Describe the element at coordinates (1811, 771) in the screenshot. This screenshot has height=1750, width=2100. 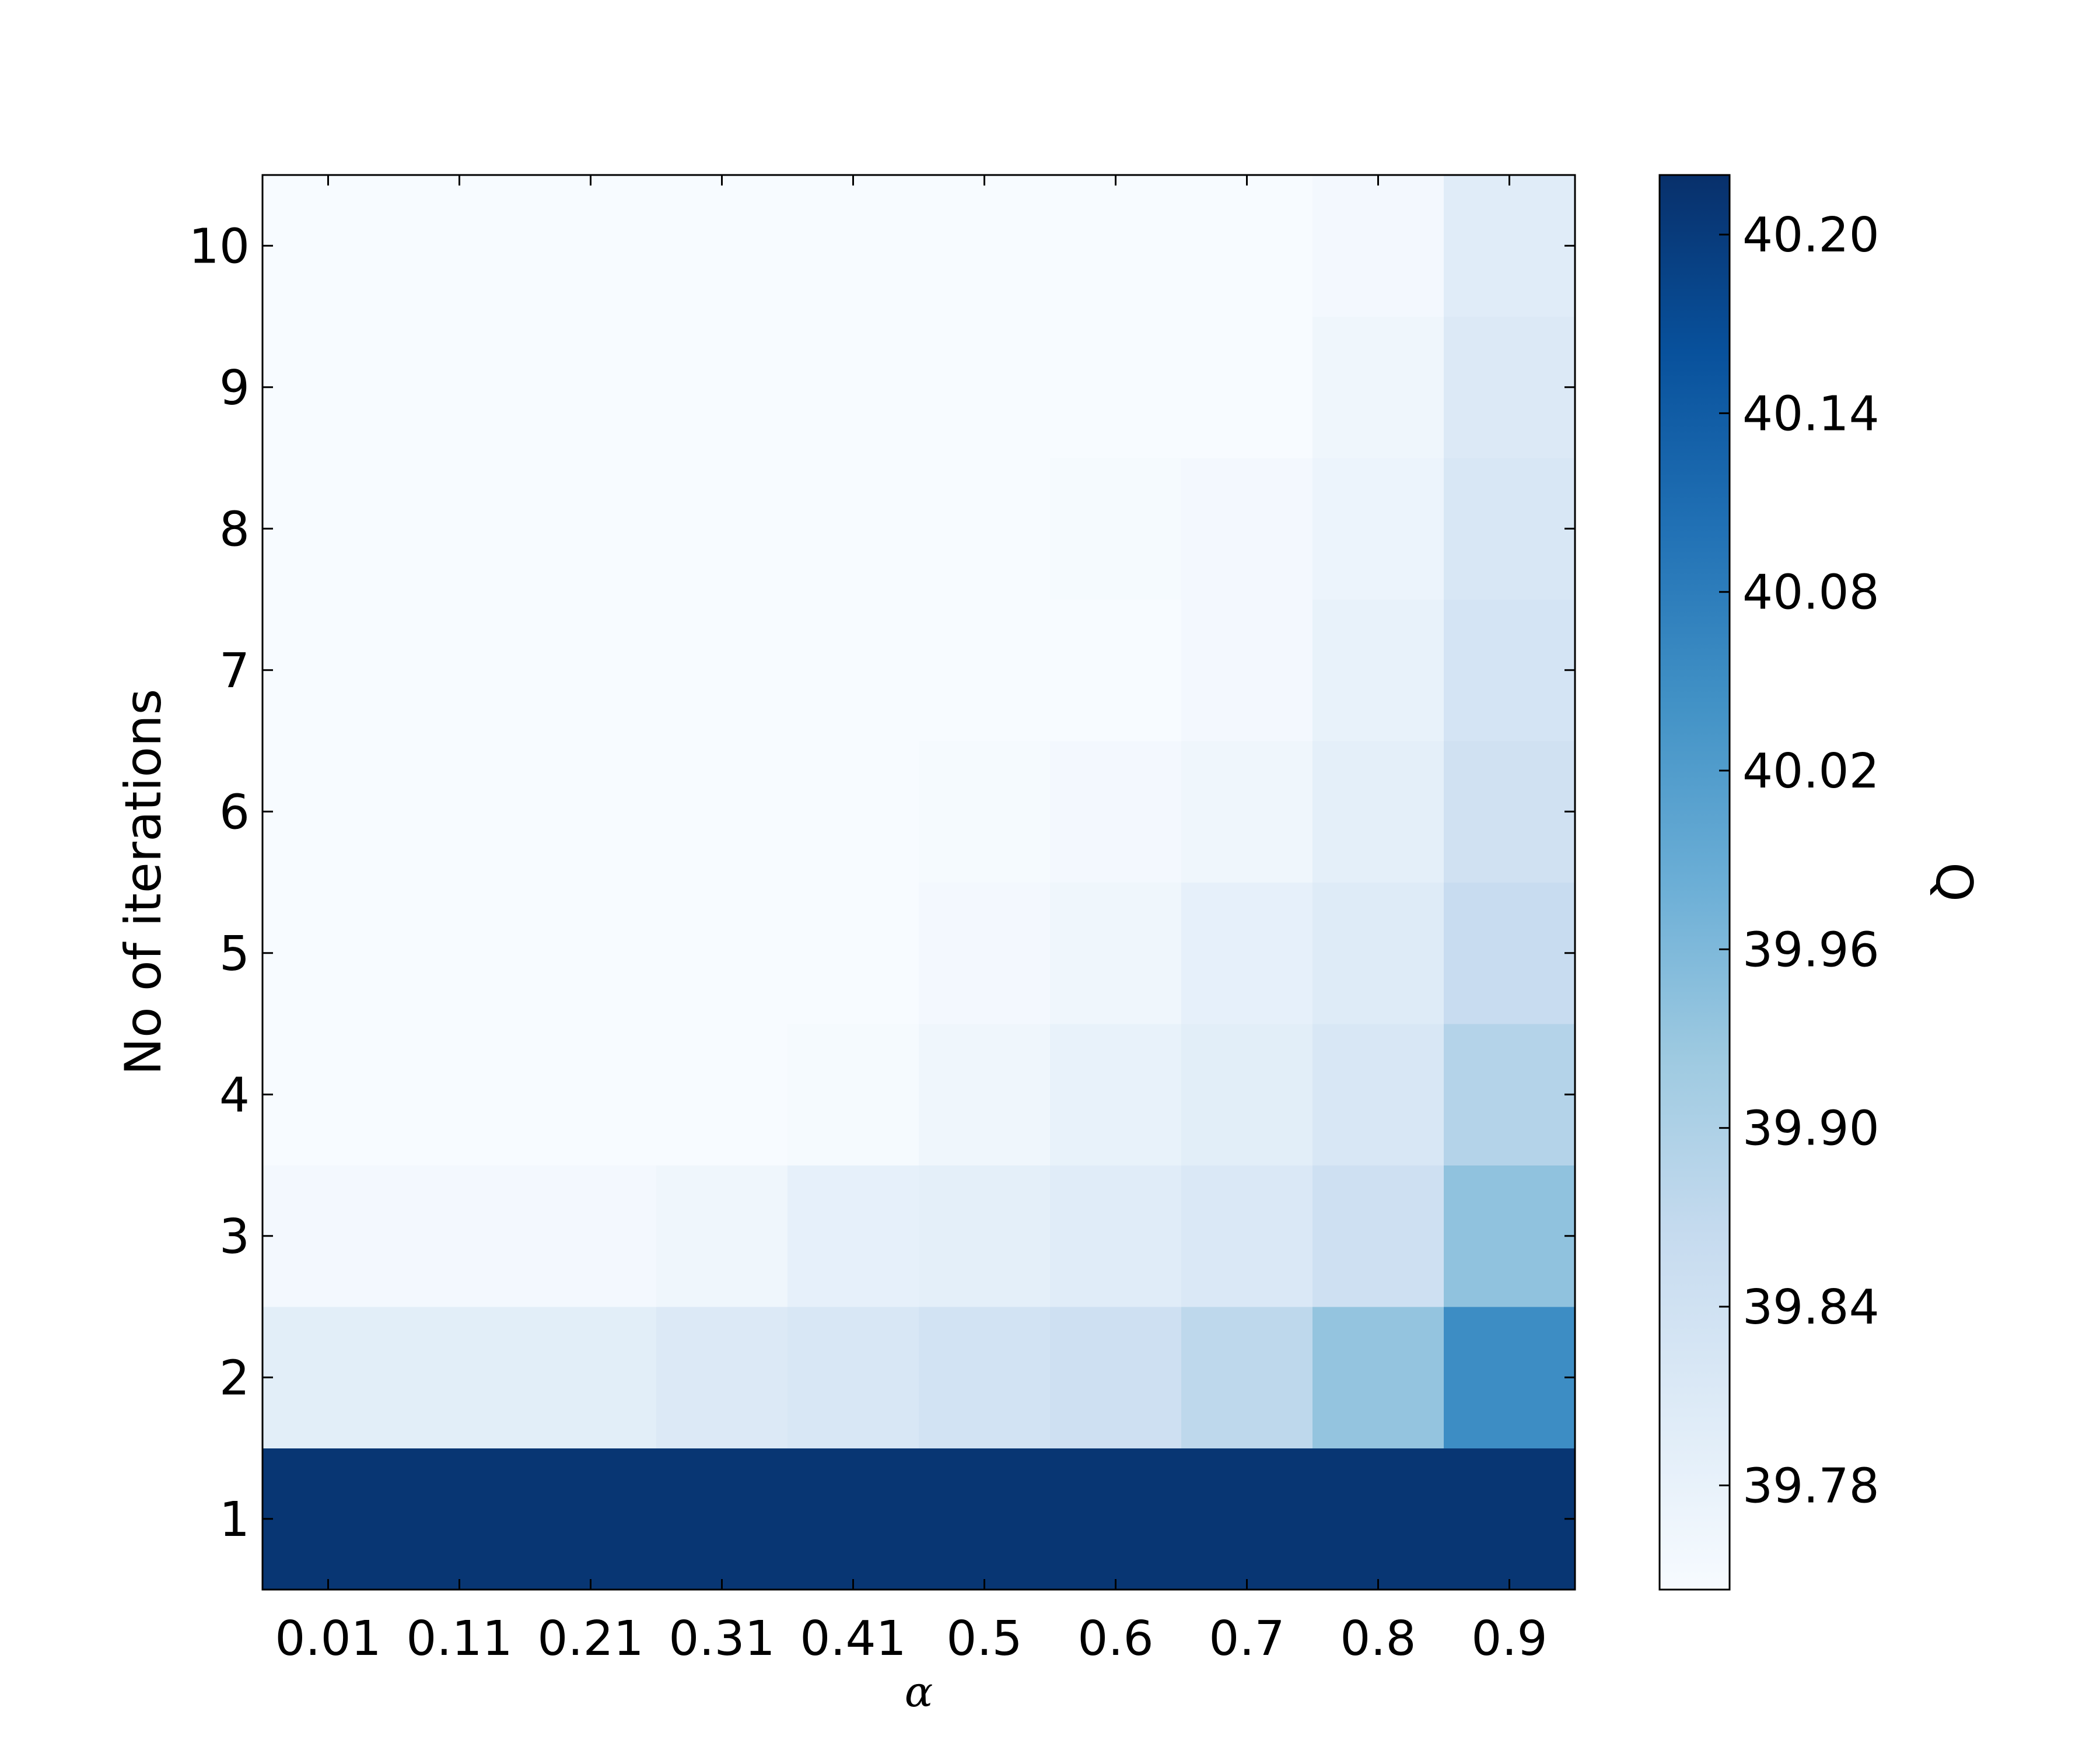
I see `colorbar-tick-label: 40.02` at that location.